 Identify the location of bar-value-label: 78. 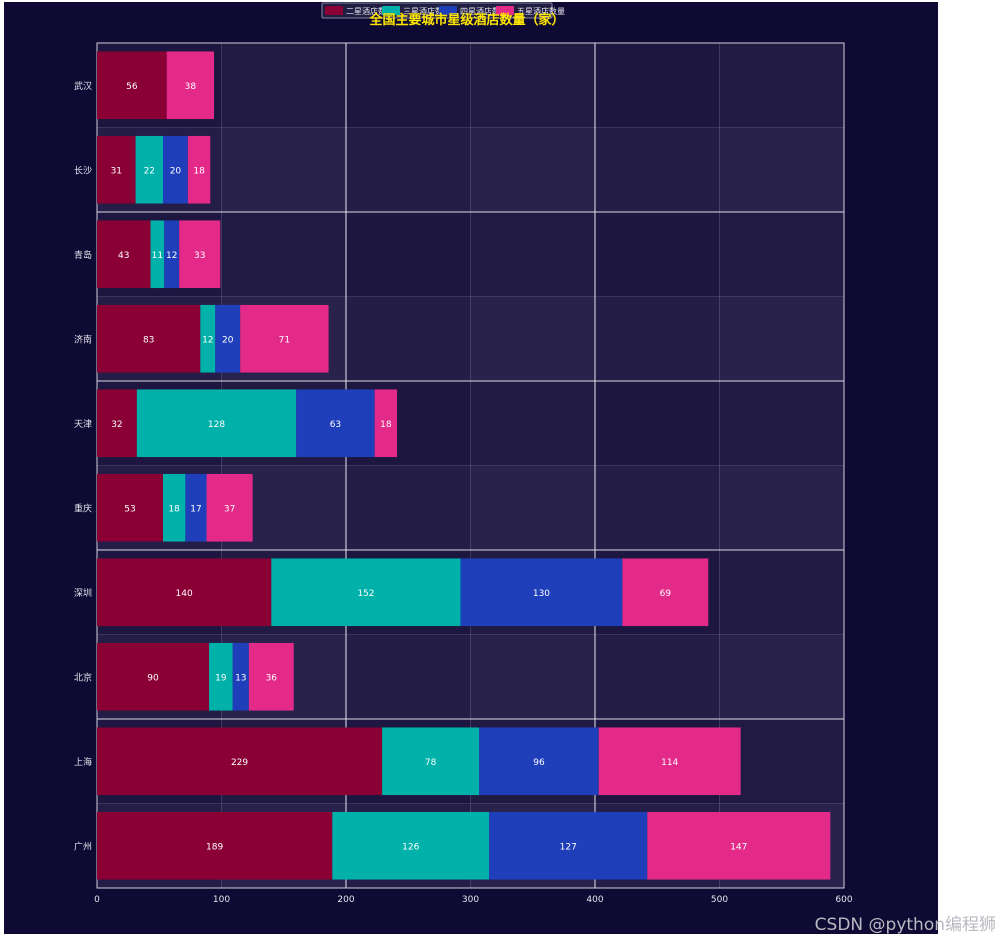
(431, 763).